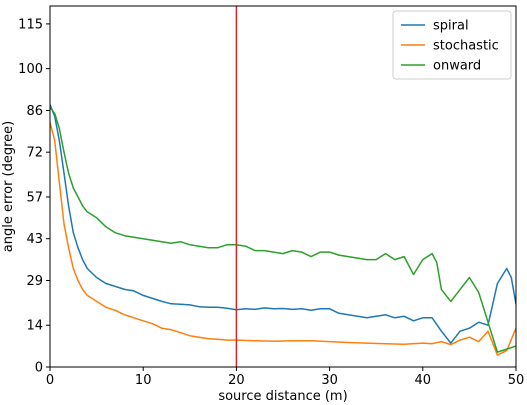 The height and width of the screenshot is (405, 527). What do you see at coordinates (34, 281) in the screenshot?
I see `y-tick-label: 29` at bounding box center [34, 281].